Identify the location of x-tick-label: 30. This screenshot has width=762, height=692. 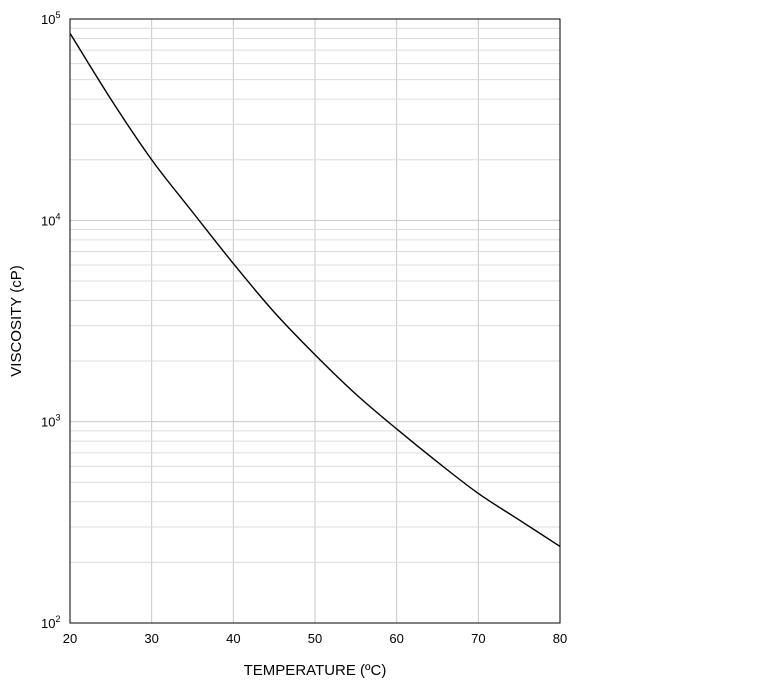
(151, 638).